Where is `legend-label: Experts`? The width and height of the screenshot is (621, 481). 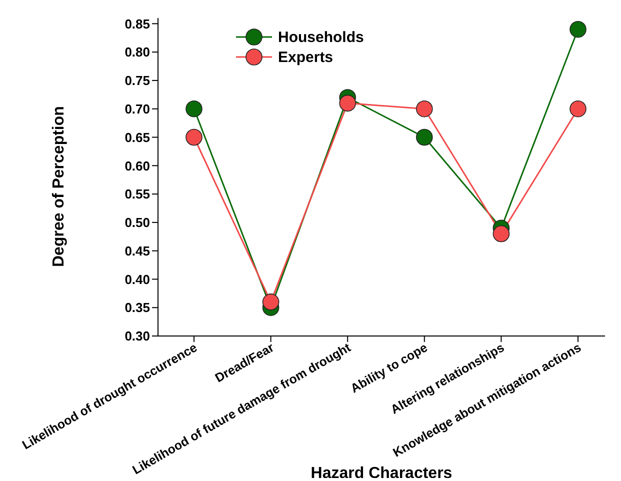 legend-label: Experts is located at coordinates (306, 57).